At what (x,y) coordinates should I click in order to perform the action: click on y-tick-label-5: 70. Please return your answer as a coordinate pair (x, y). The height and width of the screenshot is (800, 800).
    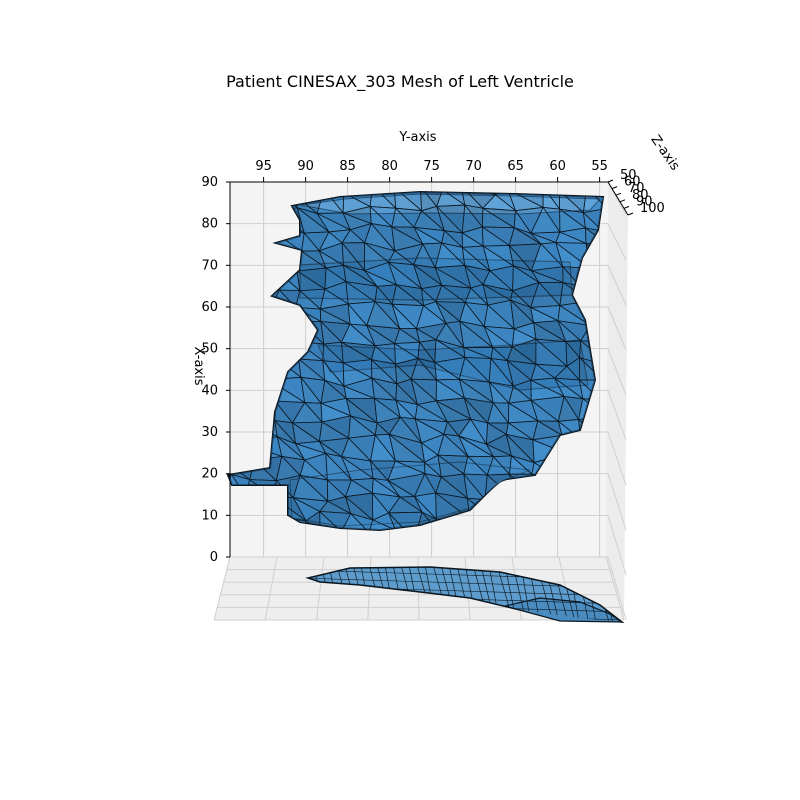
    Looking at the image, I should click on (473, 166).